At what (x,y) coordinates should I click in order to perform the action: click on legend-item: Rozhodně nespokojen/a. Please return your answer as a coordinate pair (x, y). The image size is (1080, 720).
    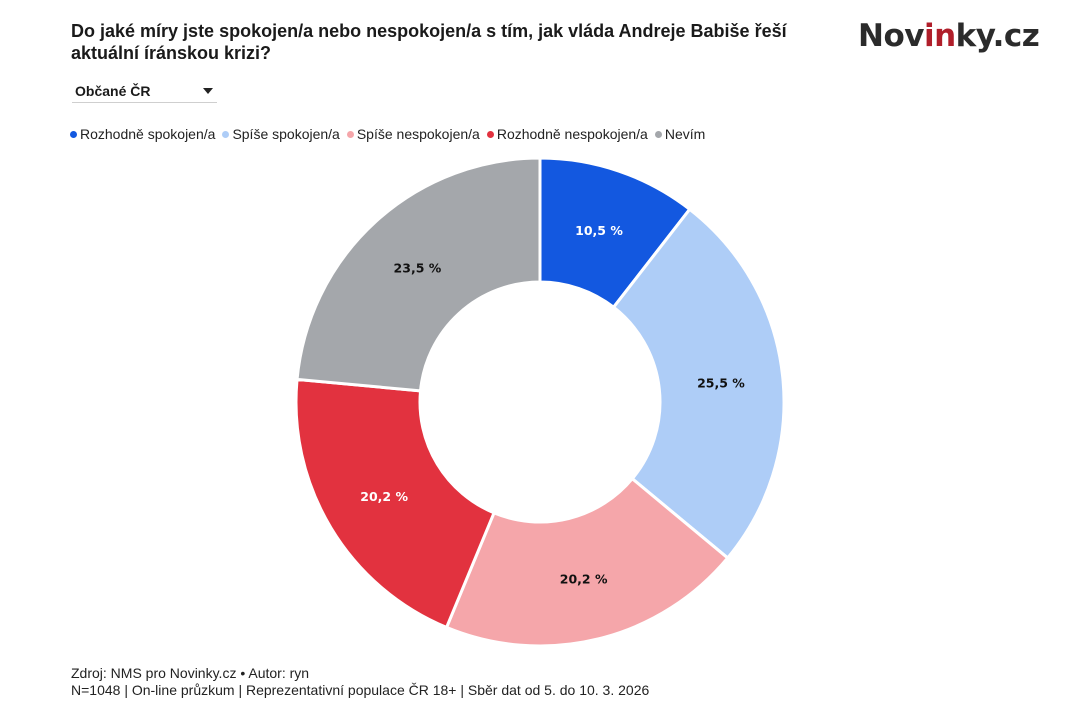
    Looking at the image, I should click on (567, 134).